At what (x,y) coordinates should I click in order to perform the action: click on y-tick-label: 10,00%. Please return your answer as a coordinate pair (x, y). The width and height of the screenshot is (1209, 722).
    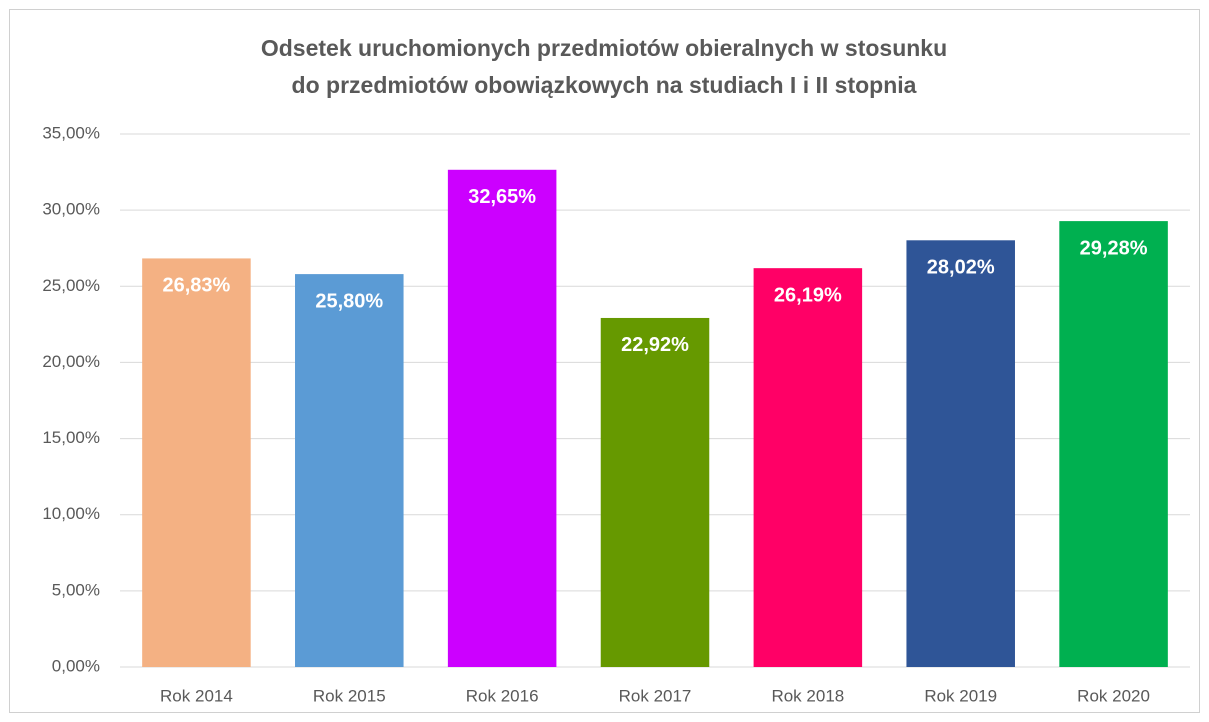
    Looking at the image, I should click on (71, 513).